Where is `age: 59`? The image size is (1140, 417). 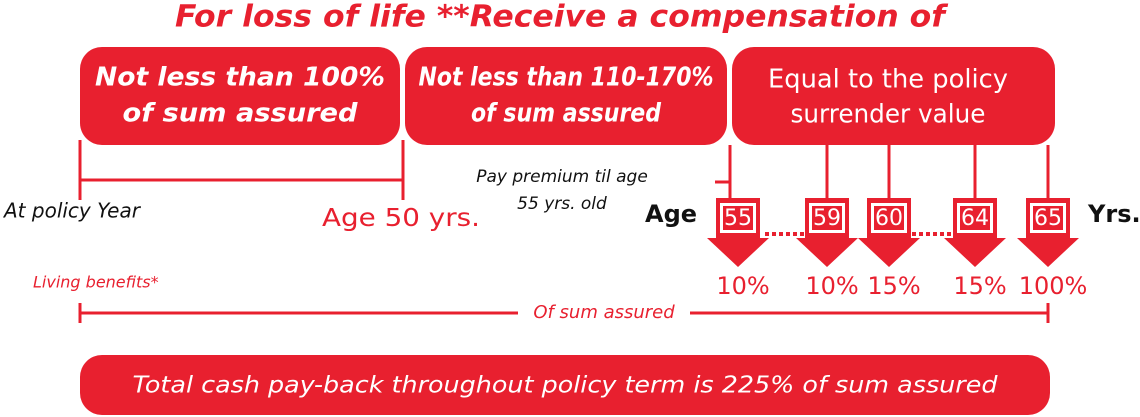
age: 59 is located at coordinates (827, 218).